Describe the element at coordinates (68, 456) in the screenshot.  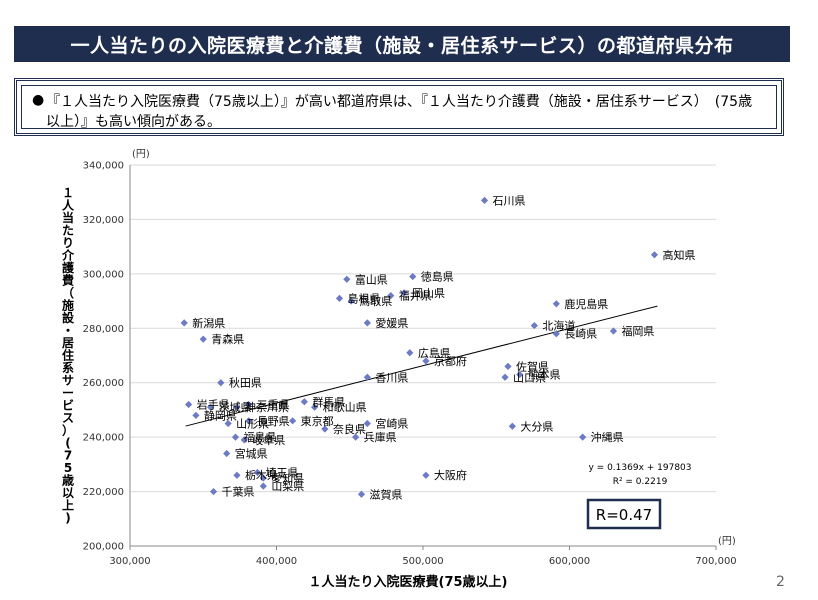
I see `y-axis-title-char: 7` at that location.